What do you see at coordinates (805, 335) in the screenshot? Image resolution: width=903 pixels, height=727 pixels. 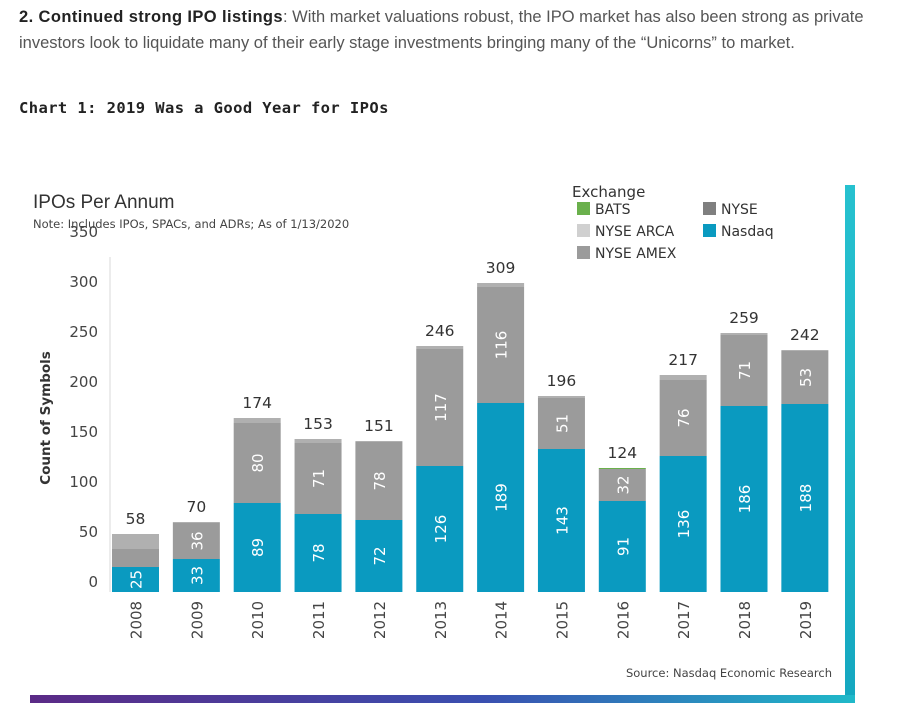 I see `bar-total-label: 242` at bounding box center [805, 335].